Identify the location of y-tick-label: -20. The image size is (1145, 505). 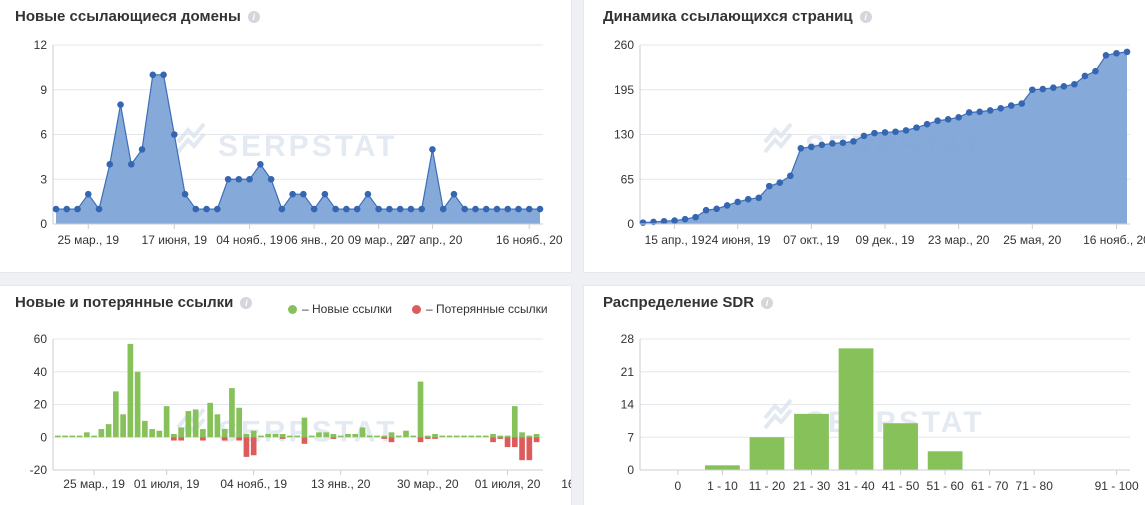
(39, 470).